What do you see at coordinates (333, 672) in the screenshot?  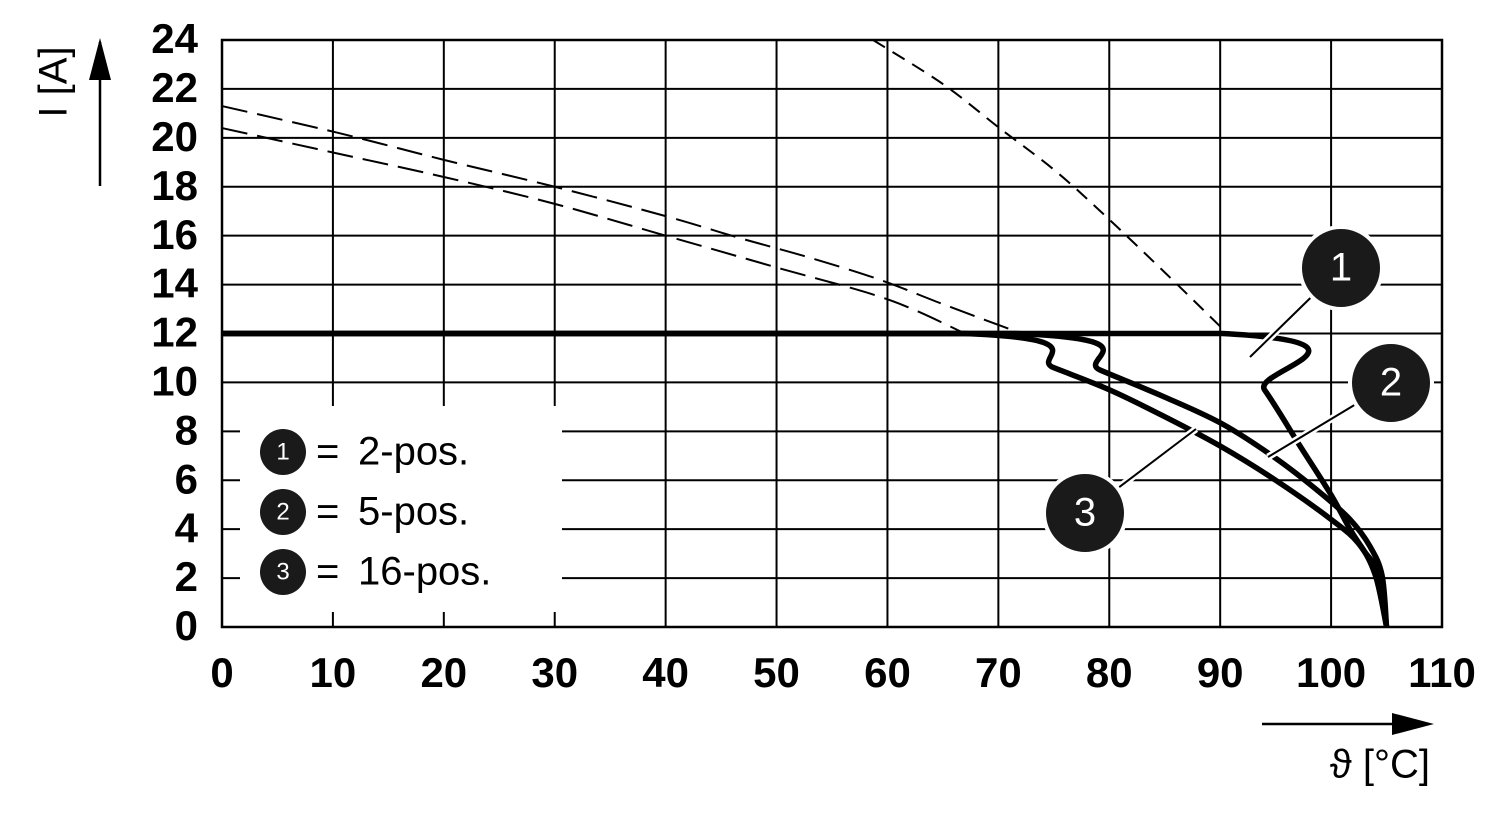 I see `x-tick-label: 10` at bounding box center [333, 672].